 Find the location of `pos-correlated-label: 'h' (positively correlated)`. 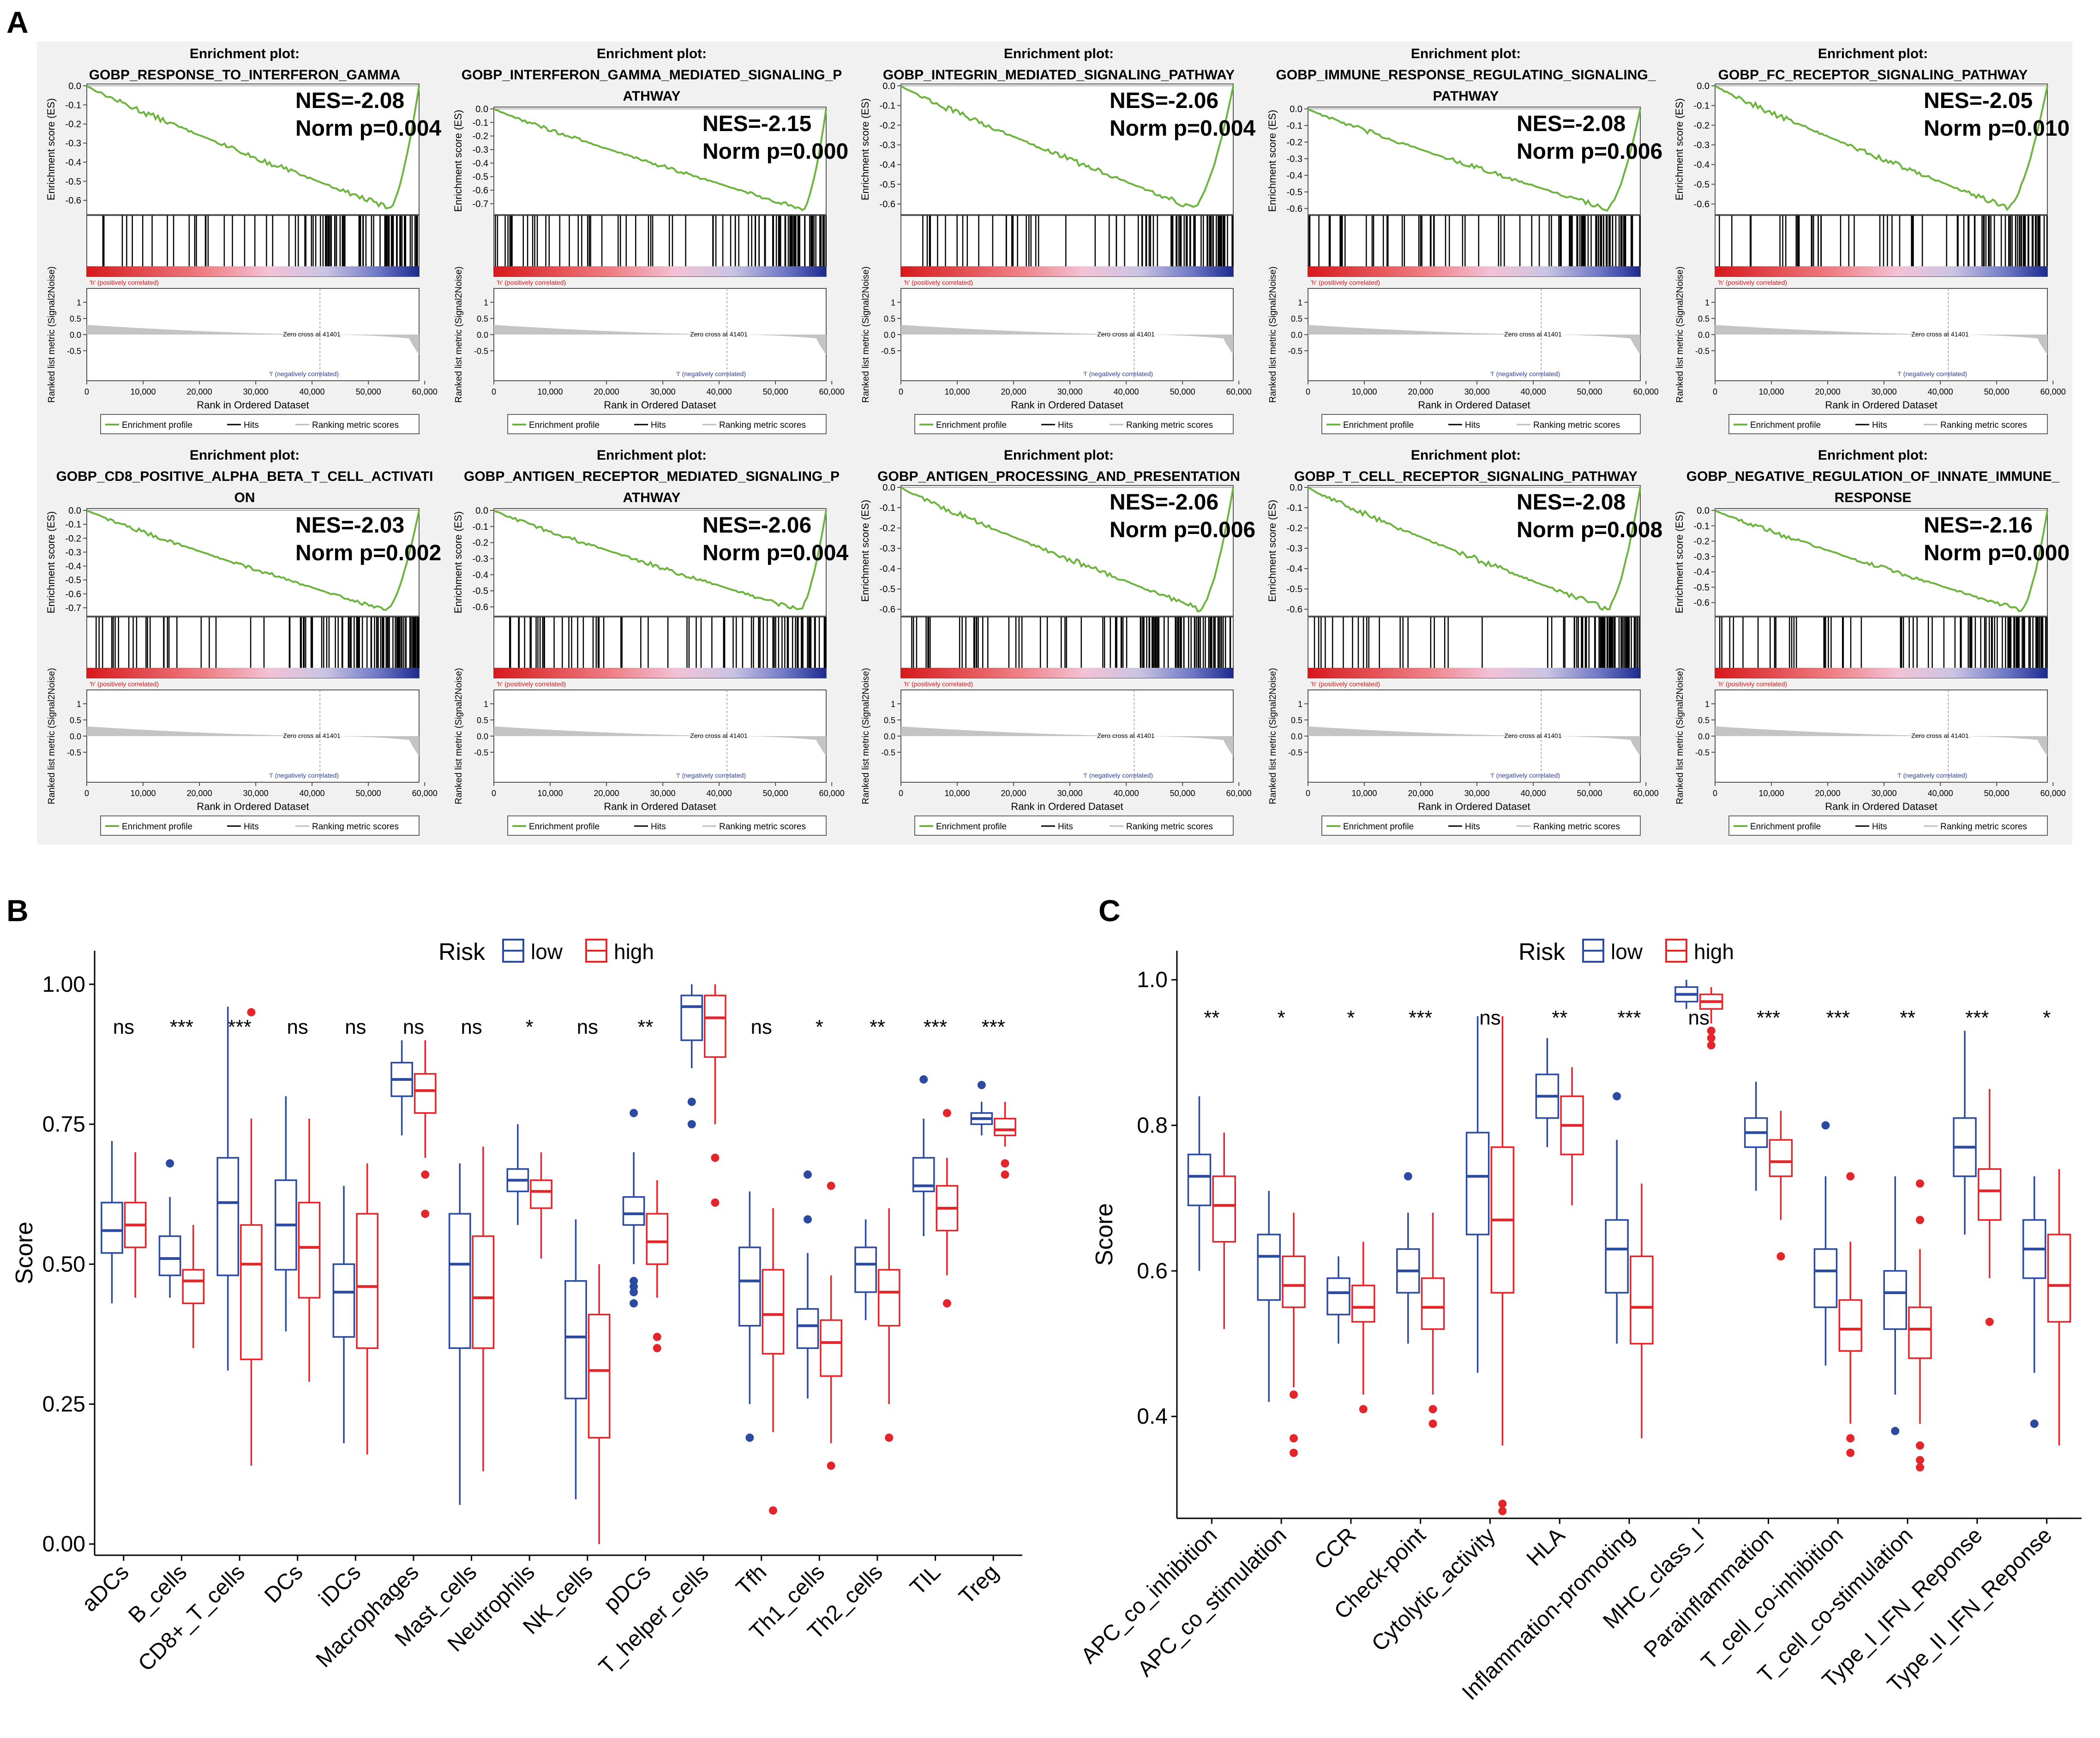

pos-correlated-label: 'h' (positively correlated) is located at coordinates (1345, 282).